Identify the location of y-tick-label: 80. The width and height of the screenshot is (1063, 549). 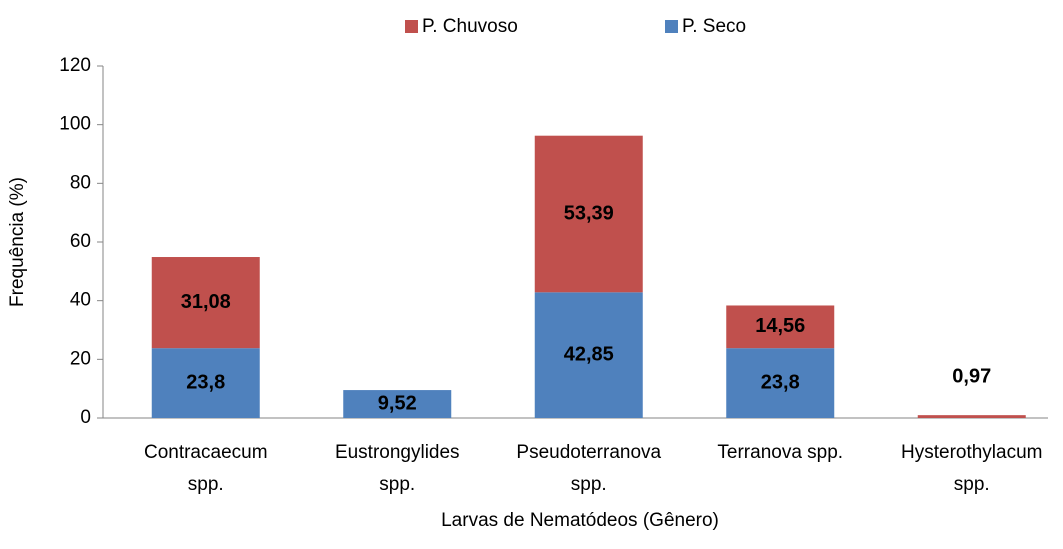
(80, 182).